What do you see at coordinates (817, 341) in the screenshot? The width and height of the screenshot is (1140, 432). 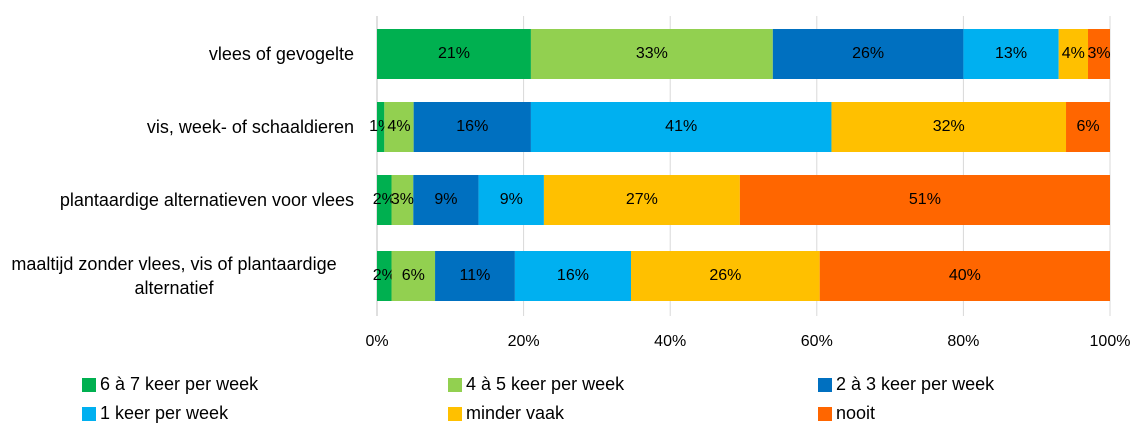 I see `x-tick-label: 60%` at bounding box center [817, 341].